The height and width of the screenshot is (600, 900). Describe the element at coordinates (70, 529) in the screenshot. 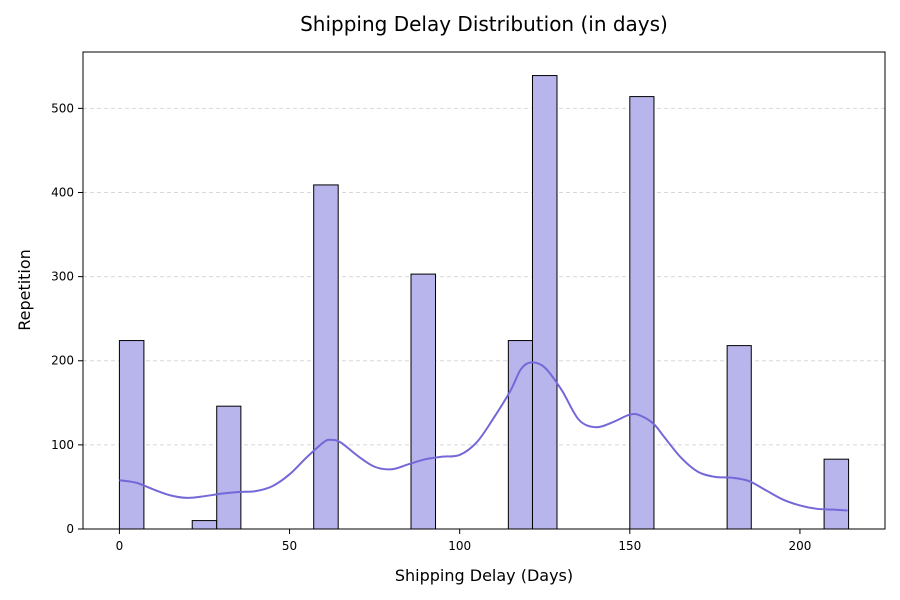

I see `y-tick-label: 0` at that location.